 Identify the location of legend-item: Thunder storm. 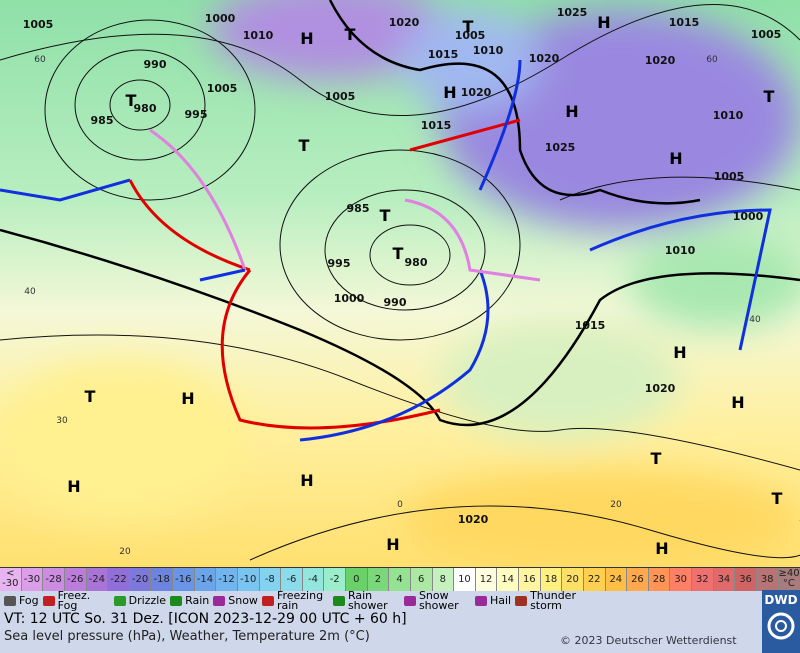
(548, 600).